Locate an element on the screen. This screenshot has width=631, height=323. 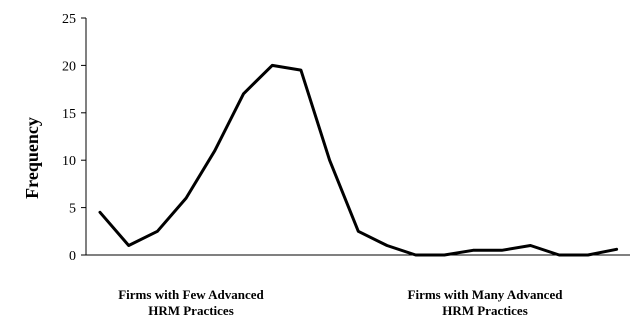
y-tick-label: 0 is located at coordinates (72, 256).